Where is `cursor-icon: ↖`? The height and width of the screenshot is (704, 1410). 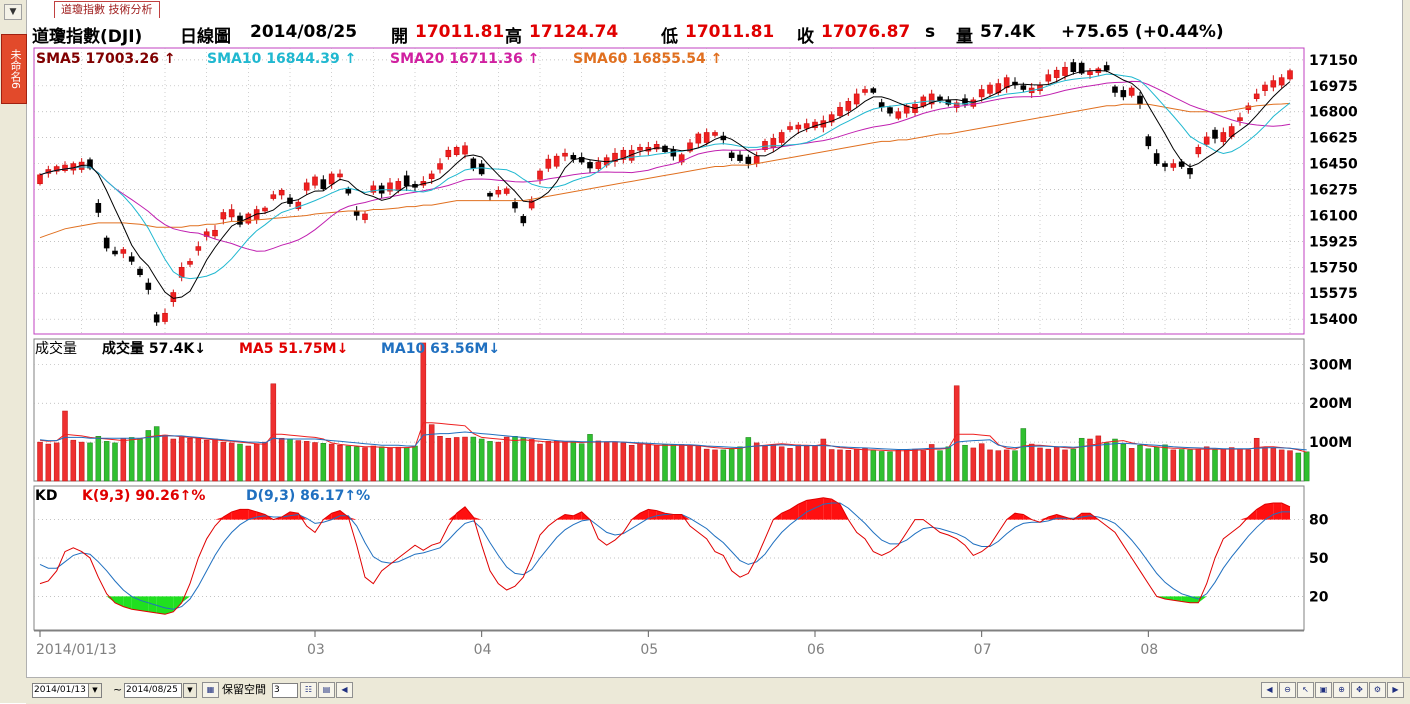 cursor-icon: ↖ is located at coordinates (1305, 690).